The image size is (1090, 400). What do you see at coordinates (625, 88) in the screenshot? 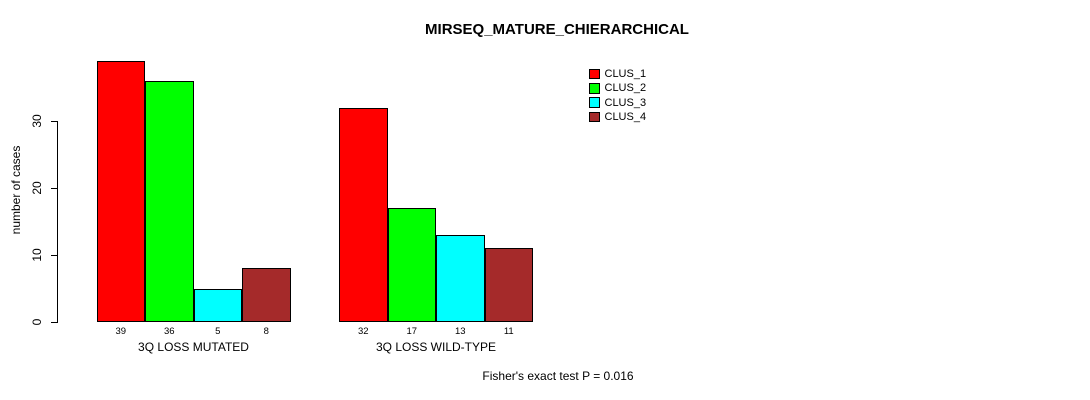
I see `legend-label: CLUS_2` at bounding box center [625, 88].